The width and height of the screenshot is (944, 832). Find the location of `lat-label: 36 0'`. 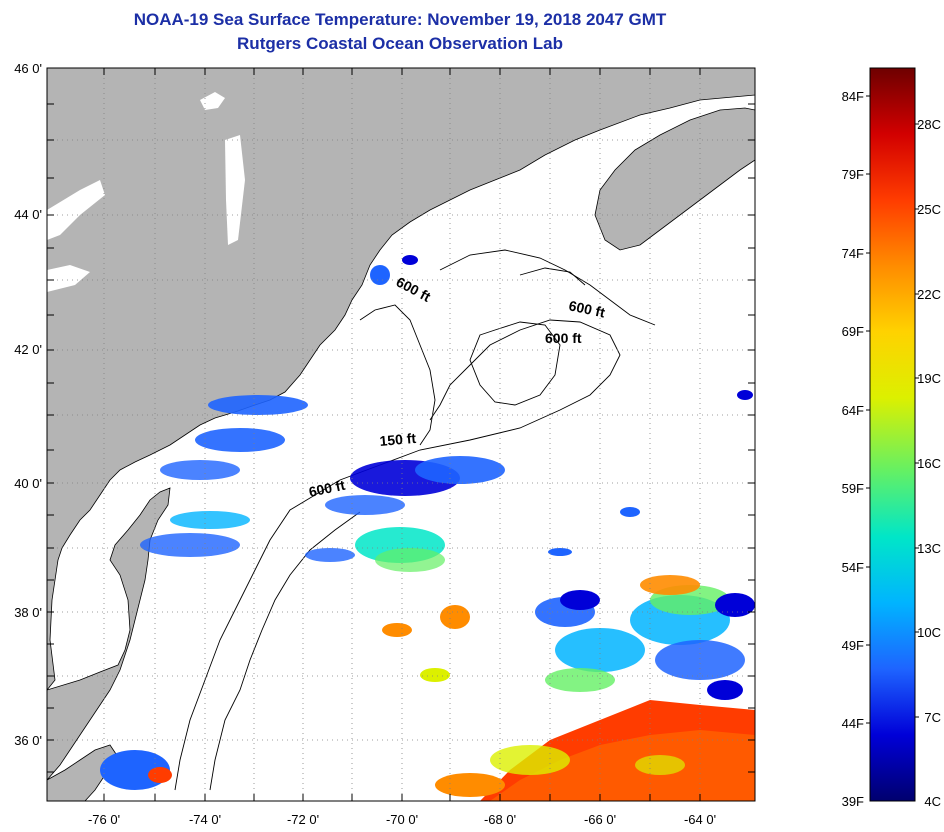

lat-label: 36 0' is located at coordinates (28, 740).